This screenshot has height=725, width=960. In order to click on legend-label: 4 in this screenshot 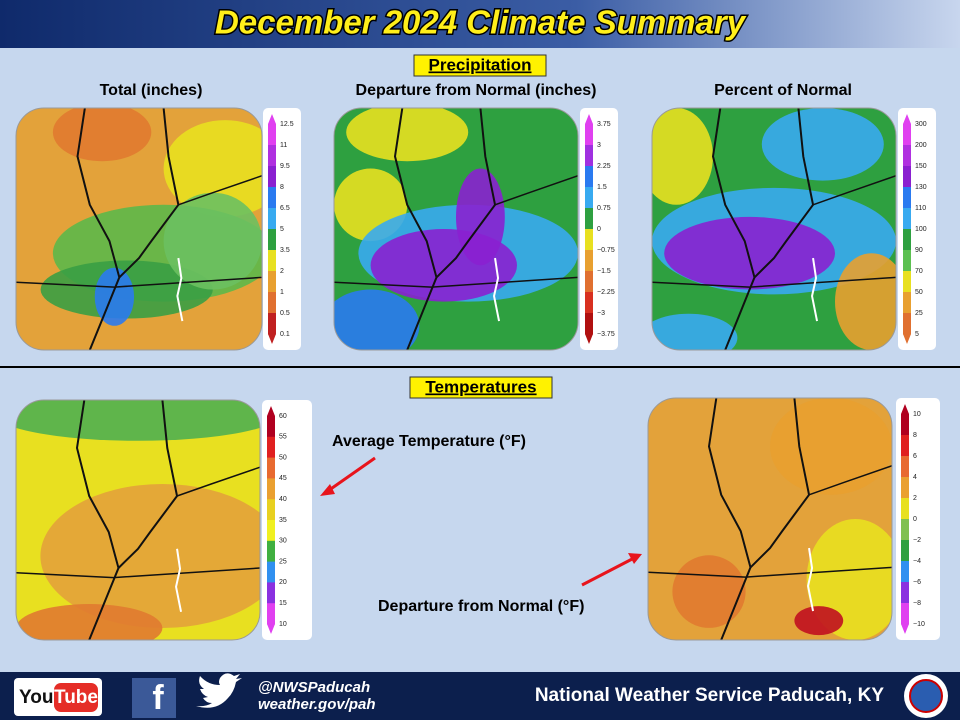, I will do `click(915, 477)`.